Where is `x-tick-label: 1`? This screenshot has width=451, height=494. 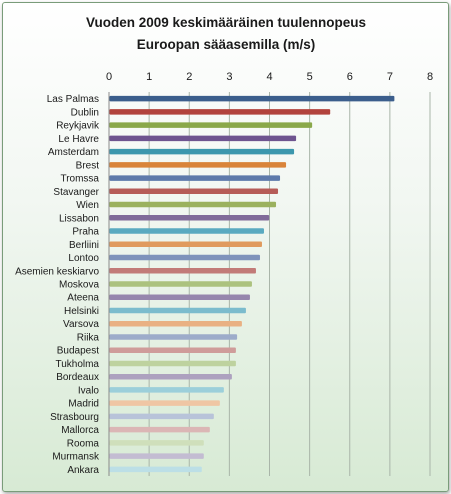 x-tick-label: 1 is located at coordinates (149, 77).